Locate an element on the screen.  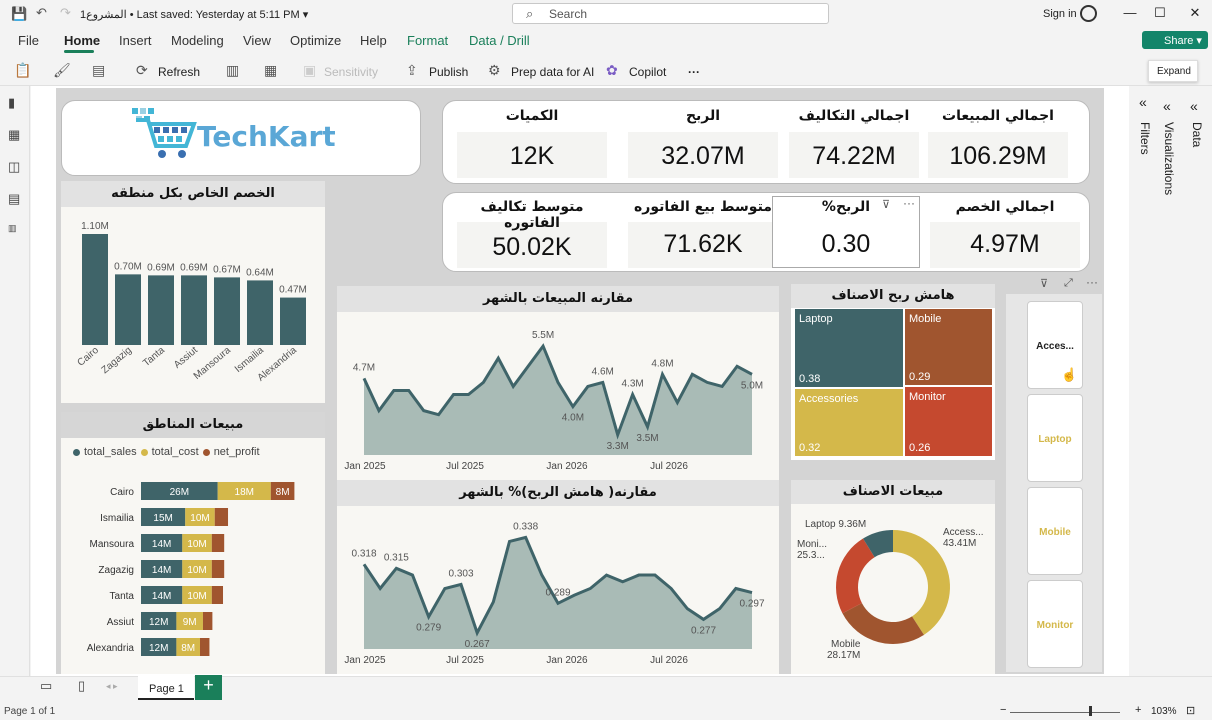
menu-format: Format is located at coordinates (428, 40).